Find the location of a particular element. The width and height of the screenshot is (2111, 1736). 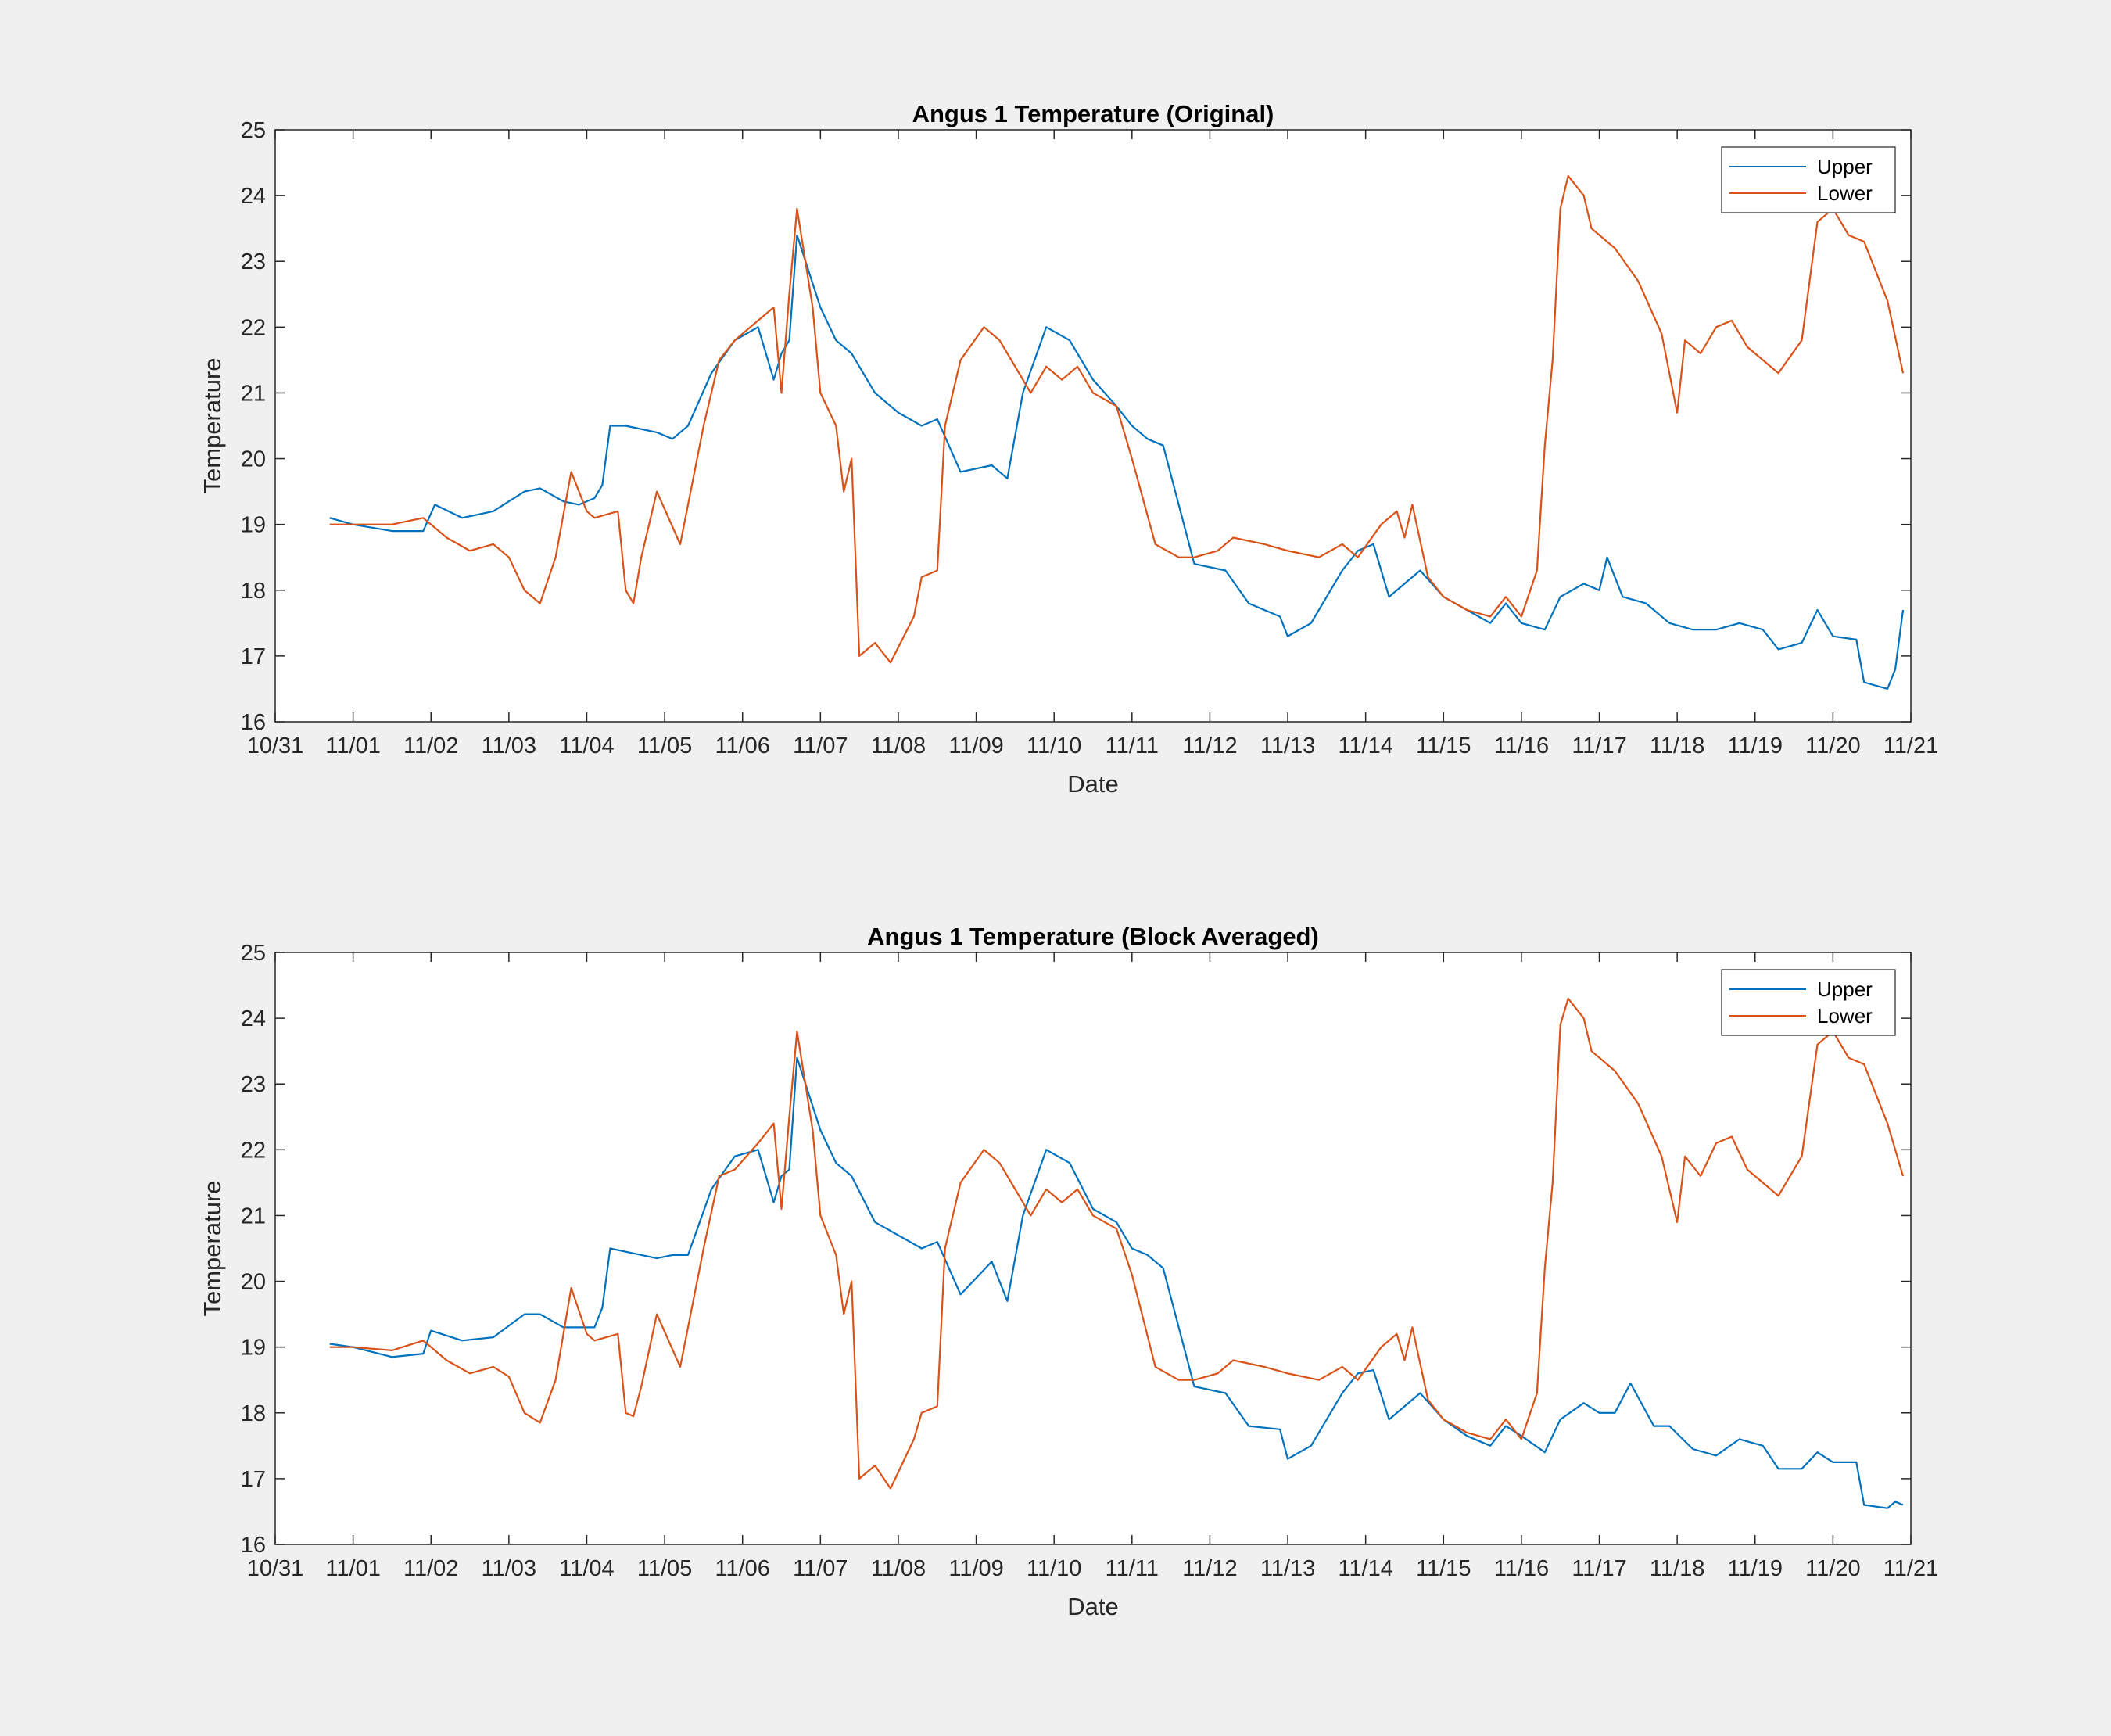

chart-title: Angus 1 Temperature (Original) is located at coordinates (1093, 113).